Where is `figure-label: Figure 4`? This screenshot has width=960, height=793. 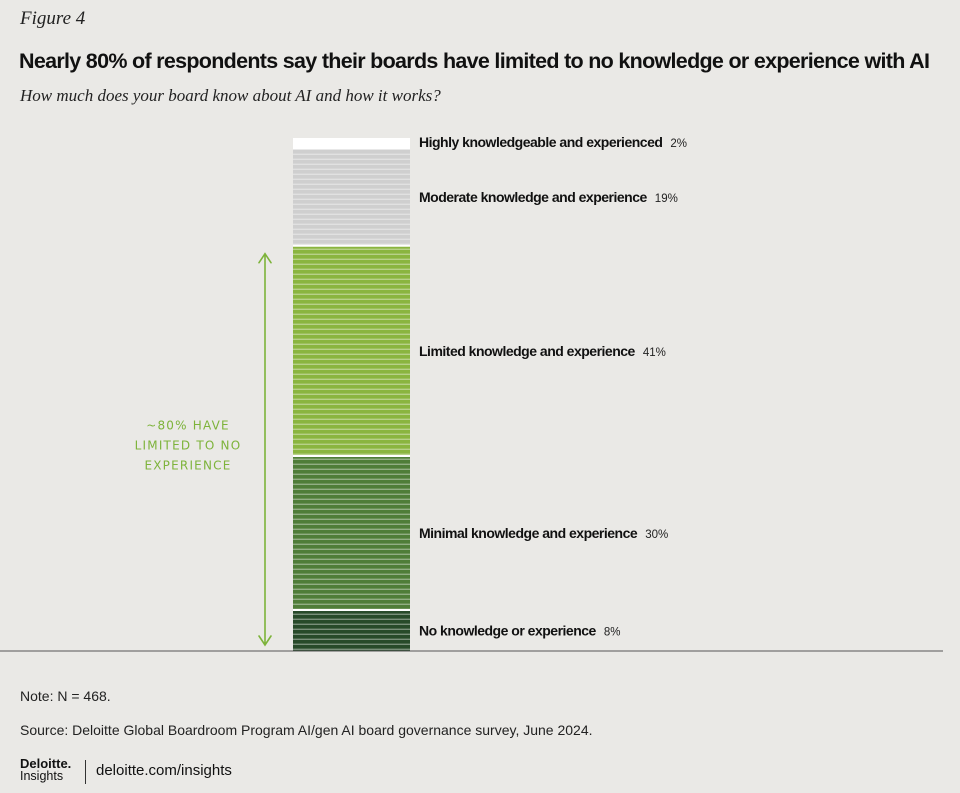 figure-label: Figure 4 is located at coordinates (53, 18).